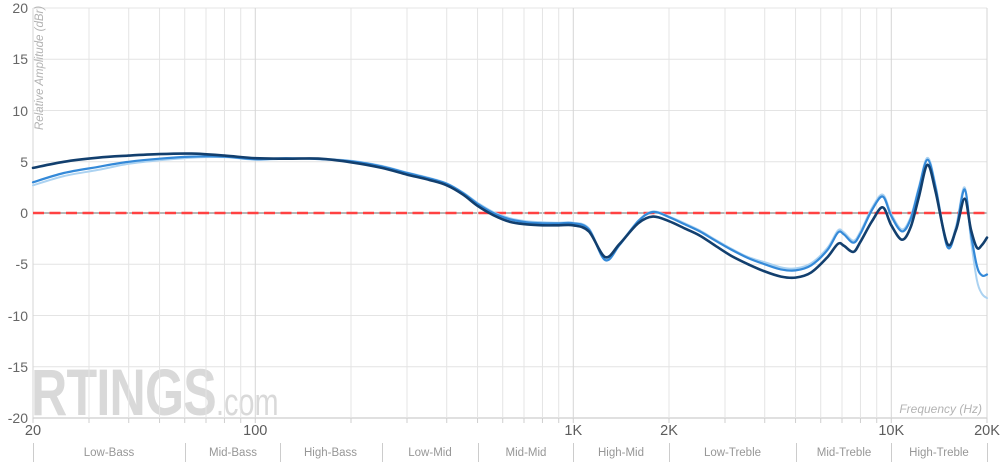 This screenshot has width=1000, height=471. I want to click on y-tick-label: 5, so click(24, 161).